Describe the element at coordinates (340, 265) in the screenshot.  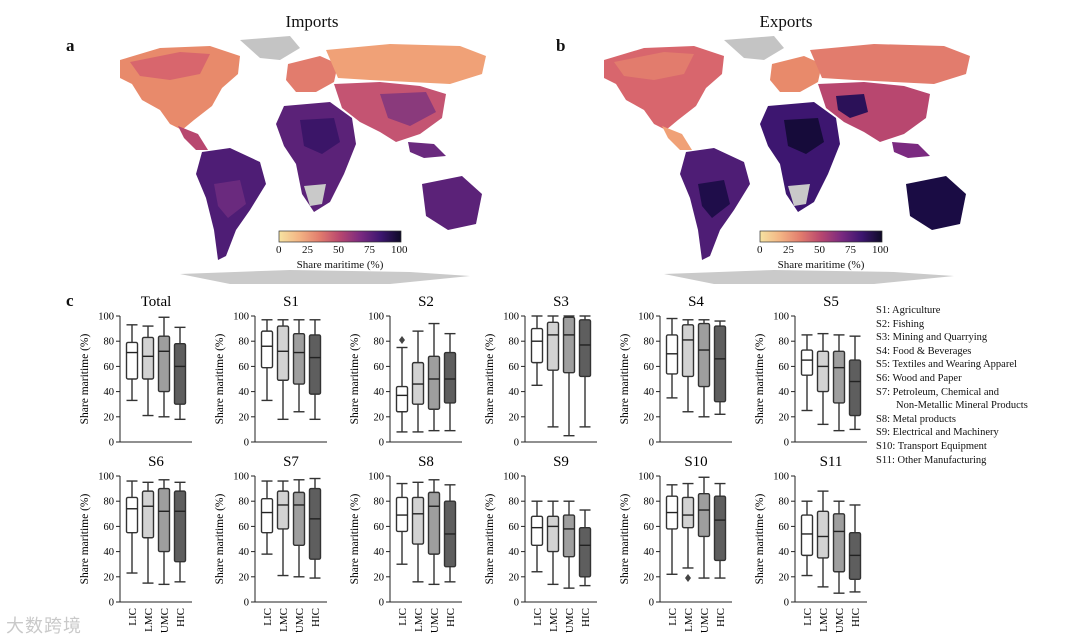
I see `imports-cbar-label: Share maritime (%)` at that location.